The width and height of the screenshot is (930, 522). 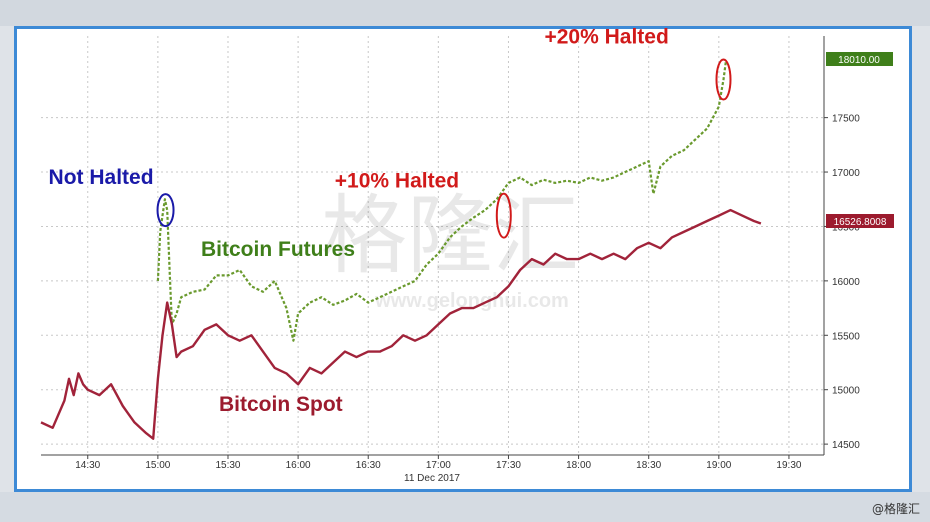 I want to click on watermark-url: www.gelonghui.com, so click(x=471, y=301).